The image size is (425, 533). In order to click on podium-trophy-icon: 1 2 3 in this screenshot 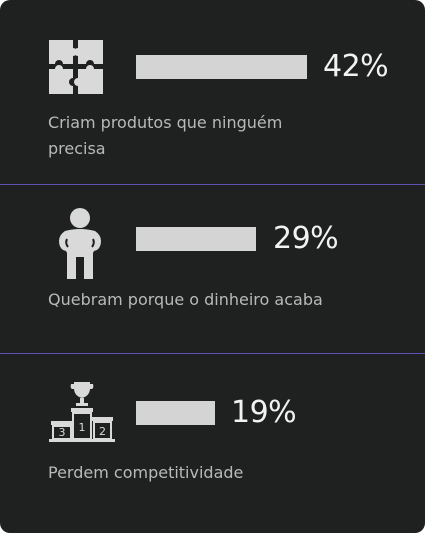, I will do `click(82, 411)`.